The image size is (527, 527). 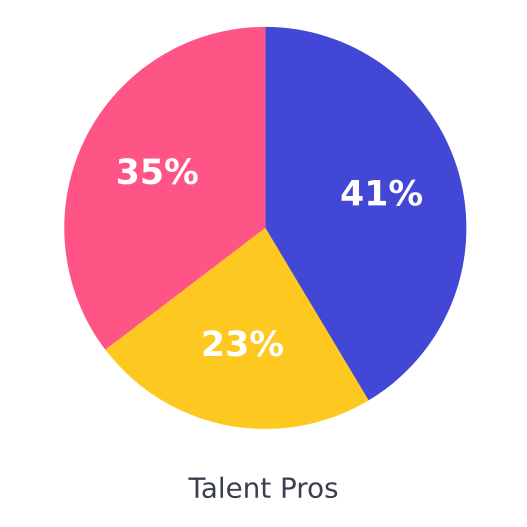 I want to click on data-label: 35%, so click(x=158, y=171).